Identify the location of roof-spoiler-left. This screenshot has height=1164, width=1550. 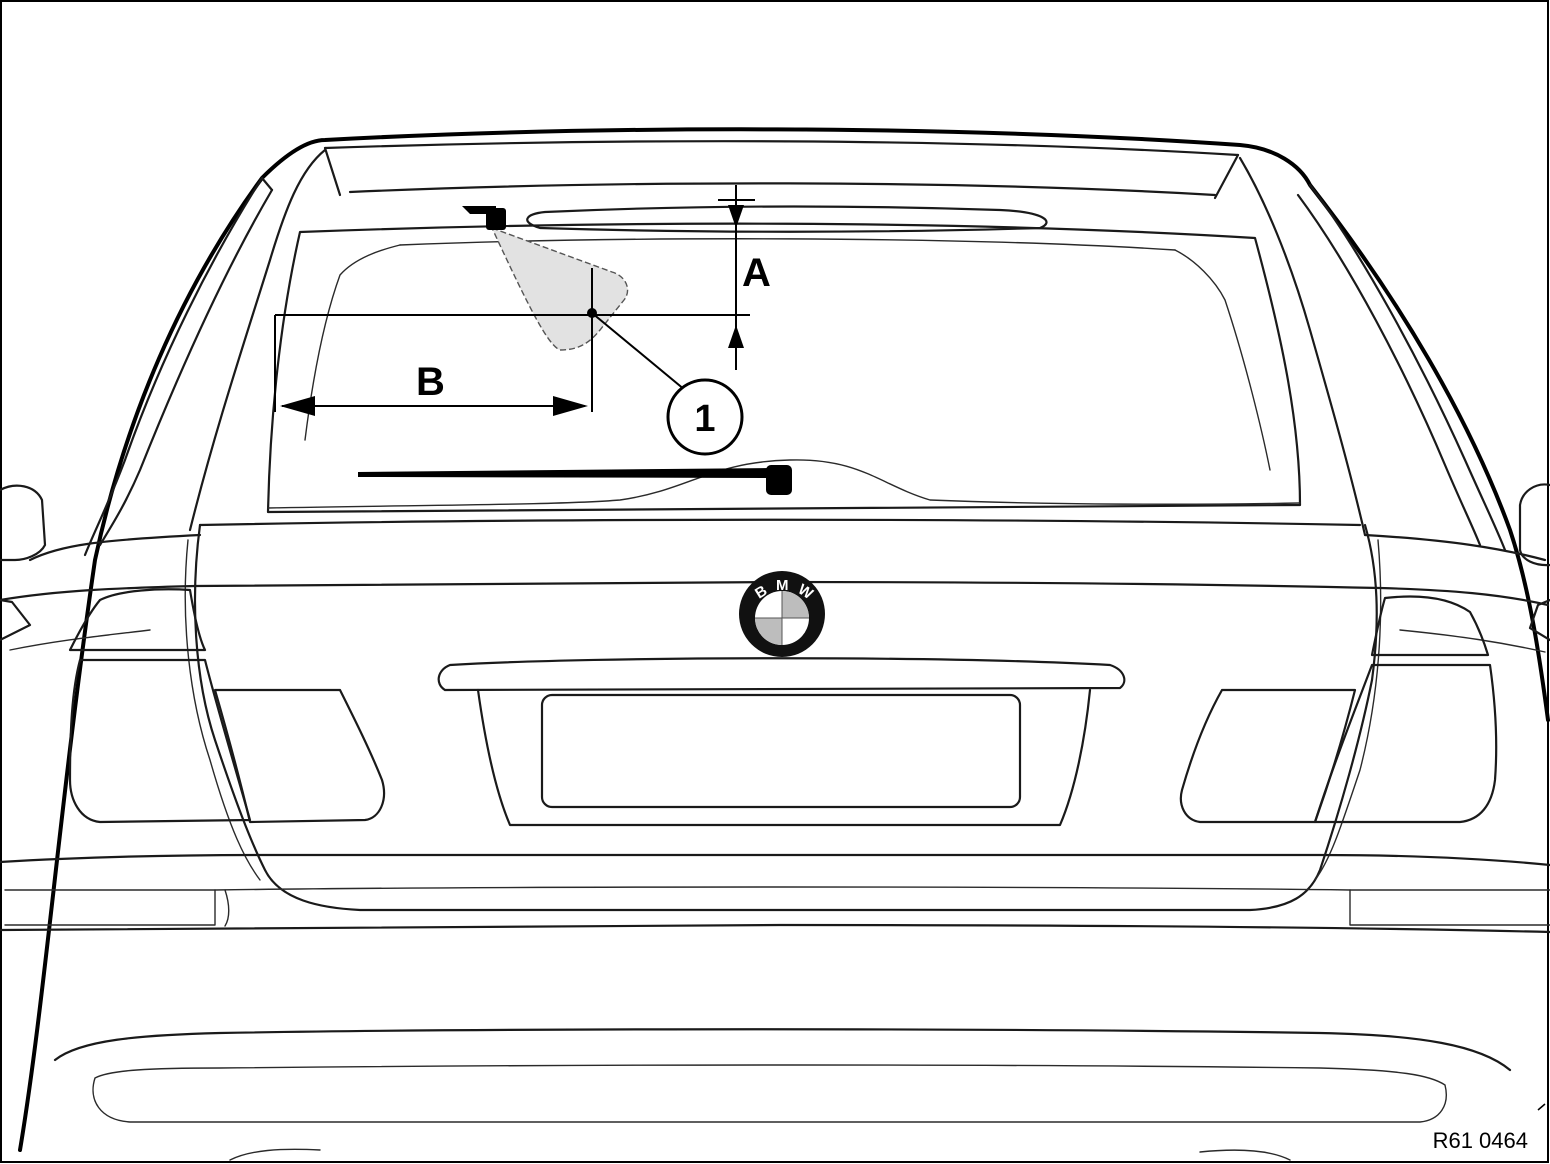
(332, 171).